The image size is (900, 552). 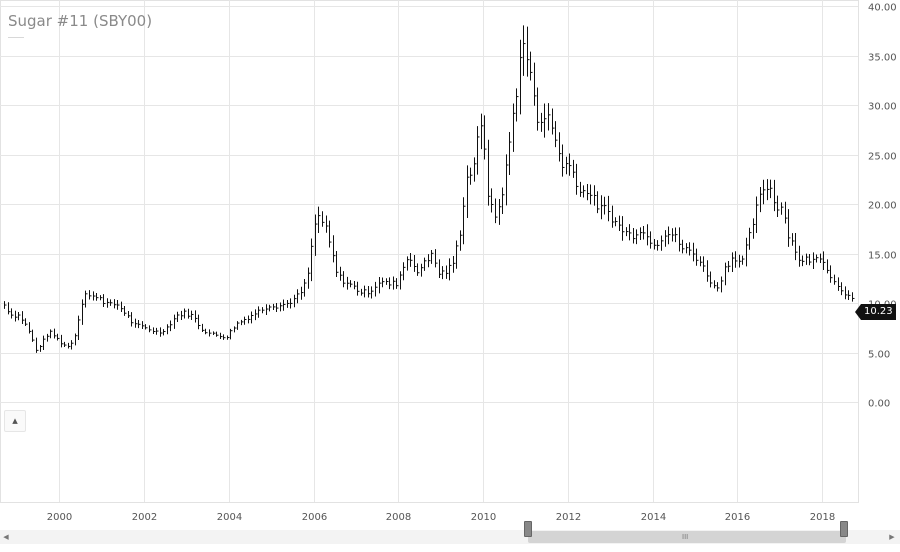 I want to click on y-tick-label: 0.00, so click(x=879, y=404).